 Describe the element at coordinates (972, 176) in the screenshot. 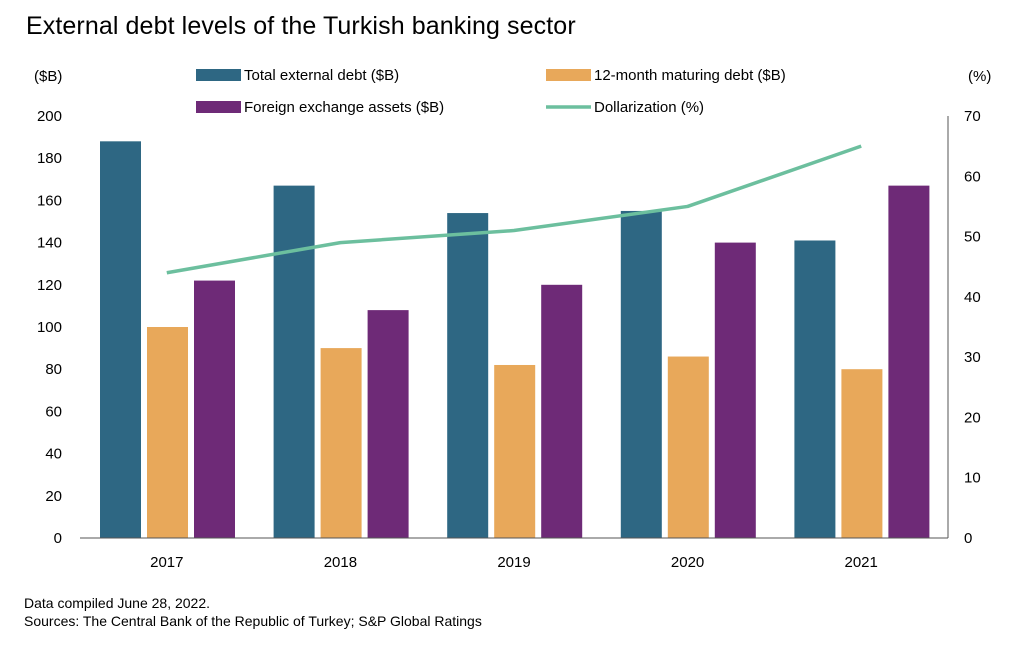

I see `y-right-tick-label: 60` at that location.